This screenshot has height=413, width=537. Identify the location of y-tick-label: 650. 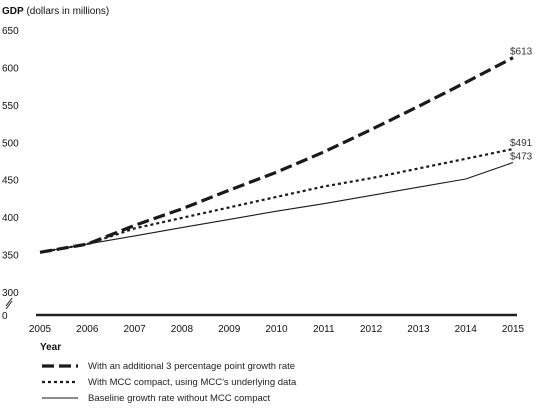
(10, 31).